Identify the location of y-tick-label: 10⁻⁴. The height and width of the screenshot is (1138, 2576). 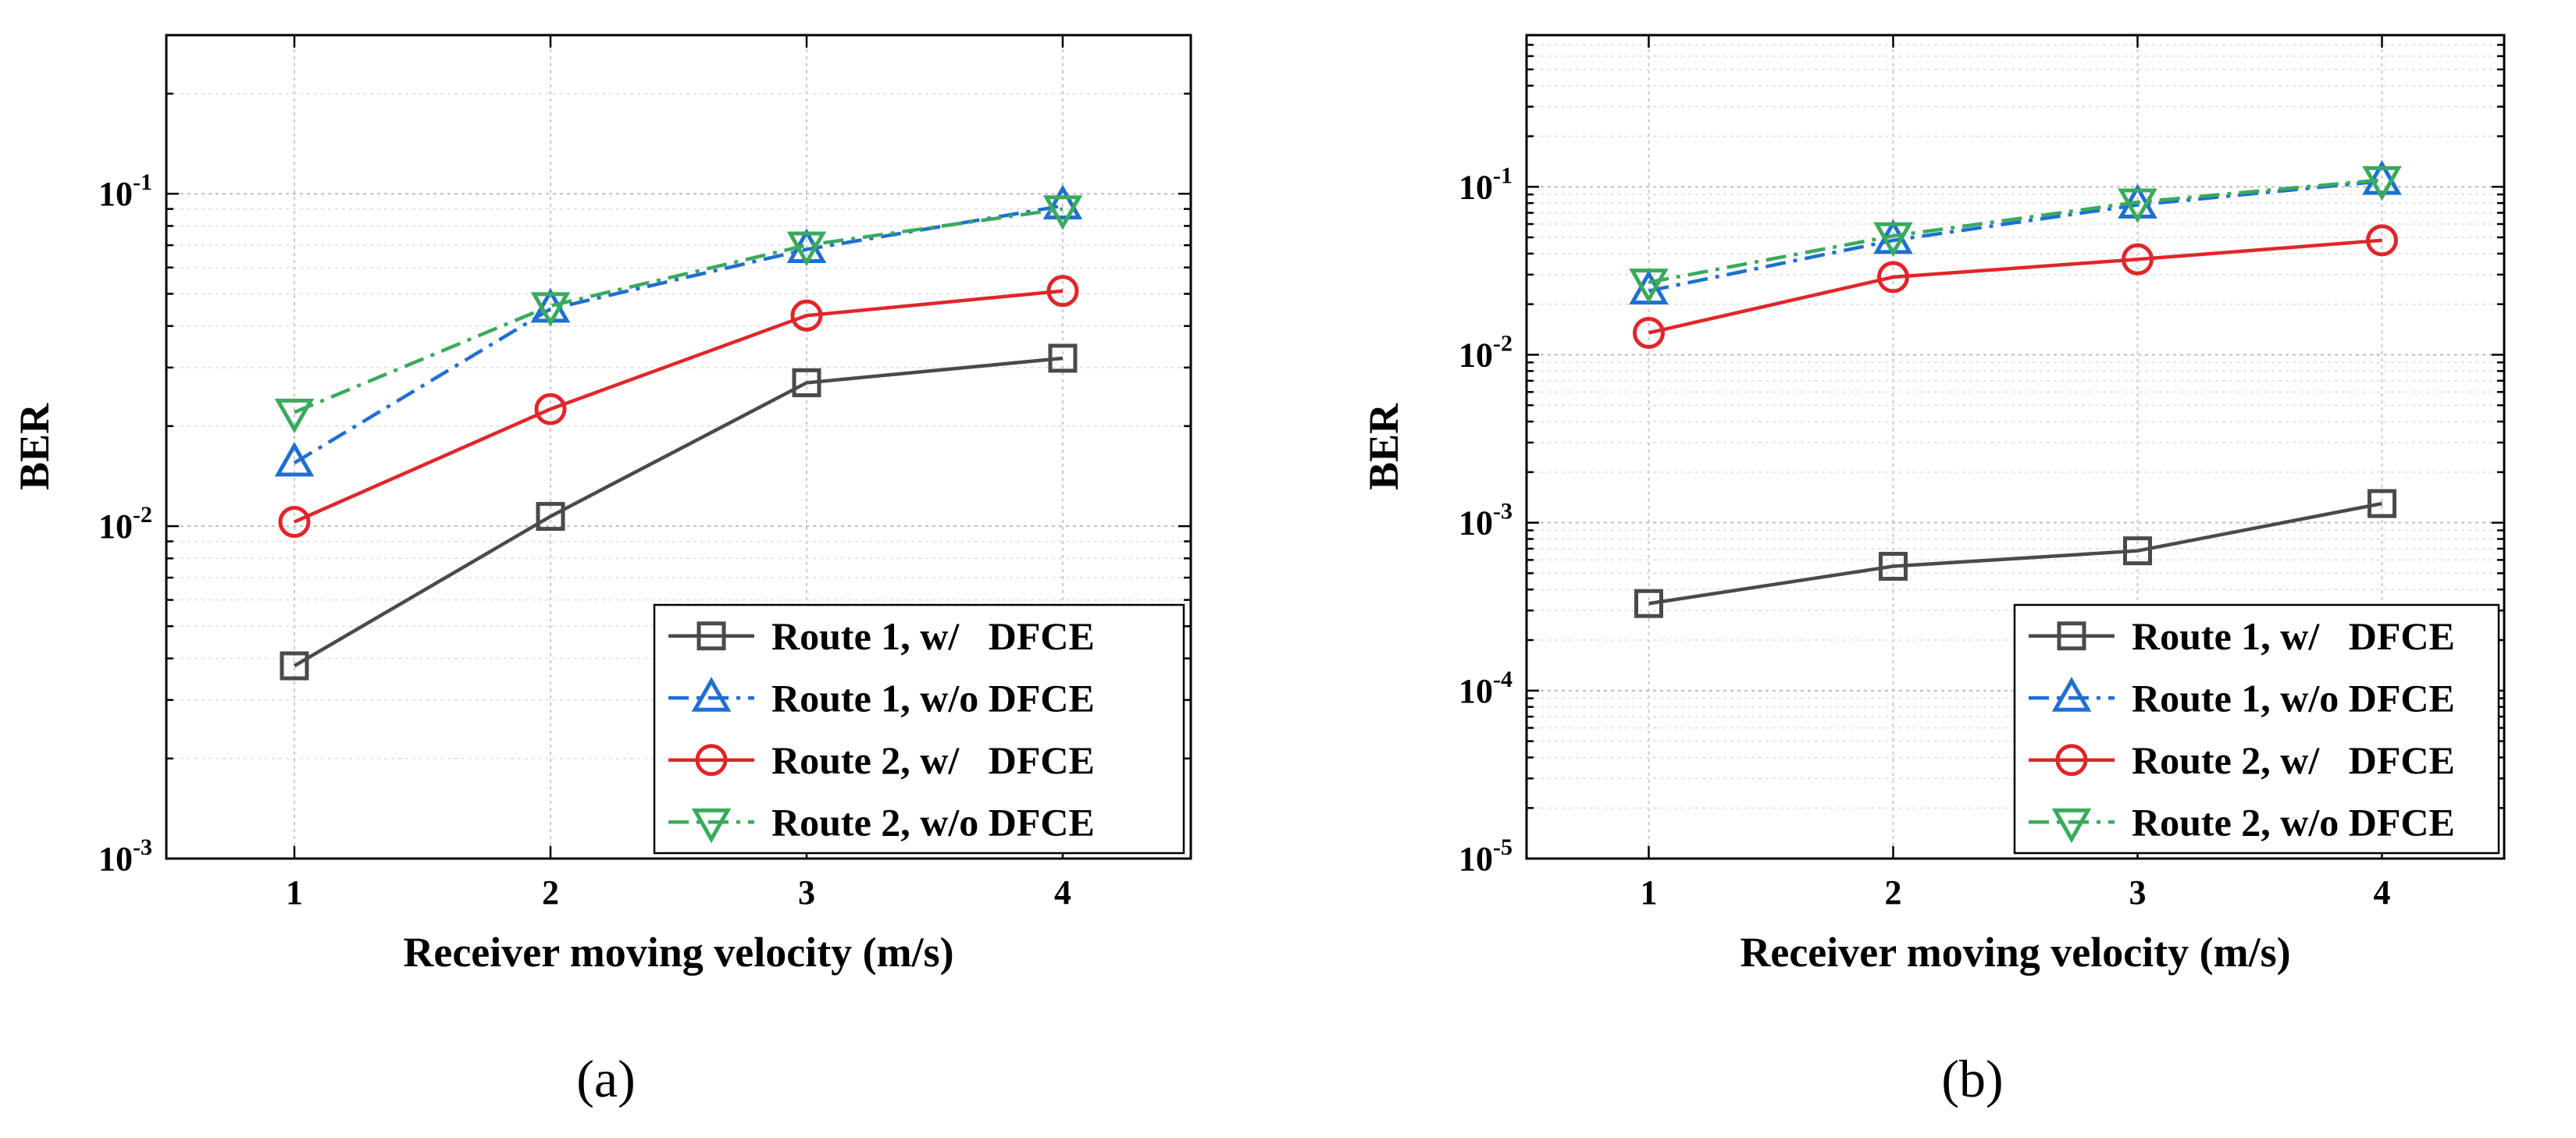
(1486, 688).